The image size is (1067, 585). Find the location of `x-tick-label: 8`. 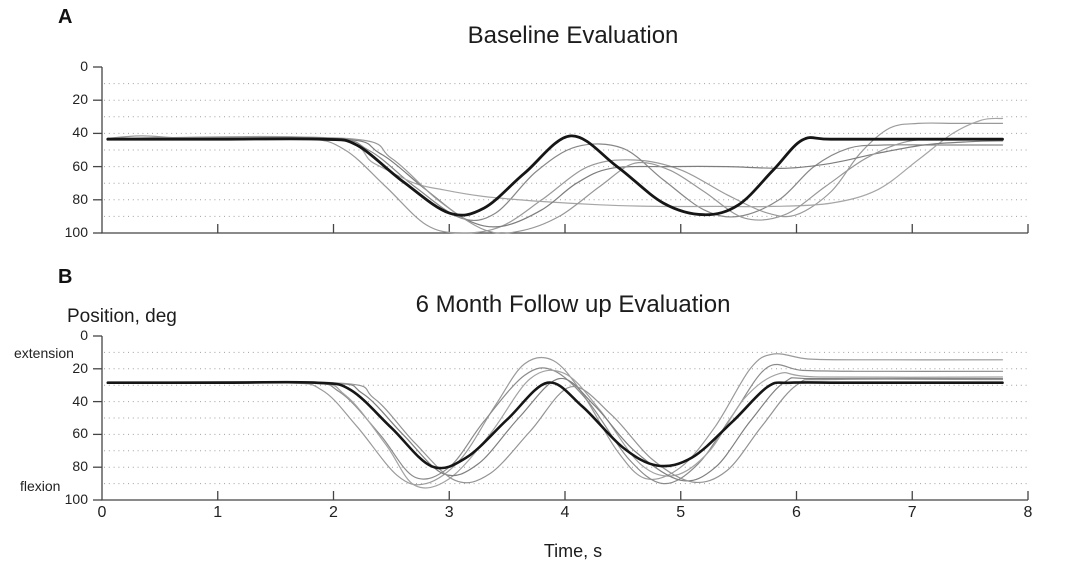

x-tick-label: 8 is located at coordinates (1028, 512).